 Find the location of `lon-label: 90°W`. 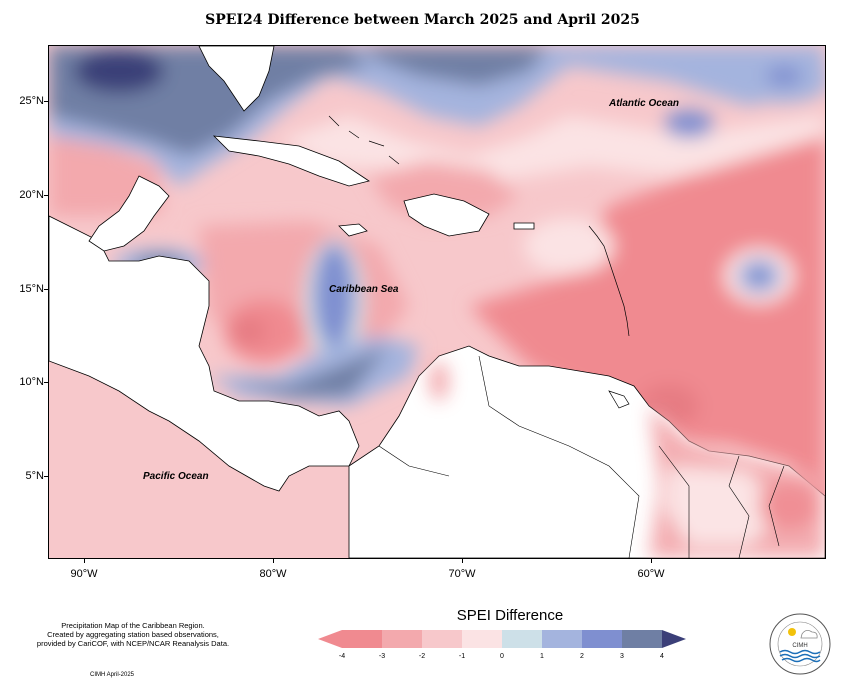

lon-label: 90°W is located at coordinates (84, 574).